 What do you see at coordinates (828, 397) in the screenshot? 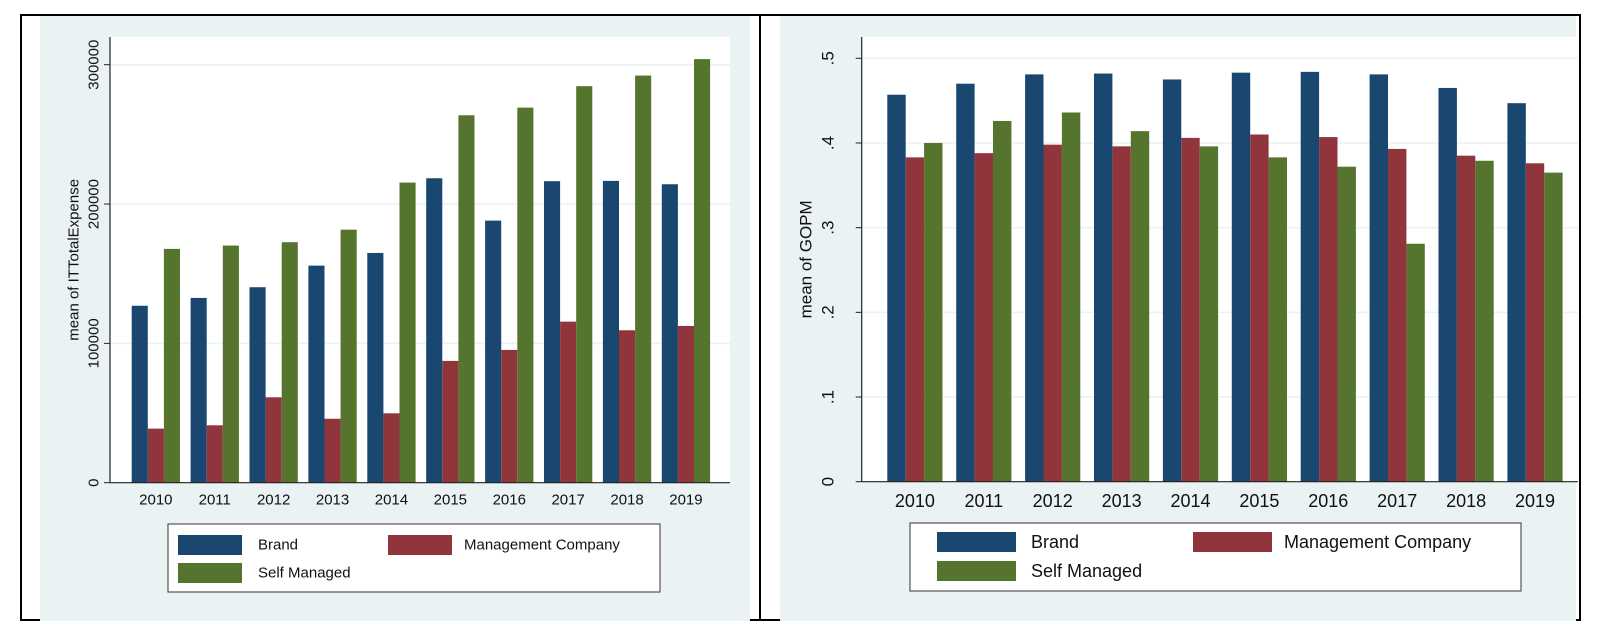
I see `y-tick-label: .1` at bounding box center [828, 397].